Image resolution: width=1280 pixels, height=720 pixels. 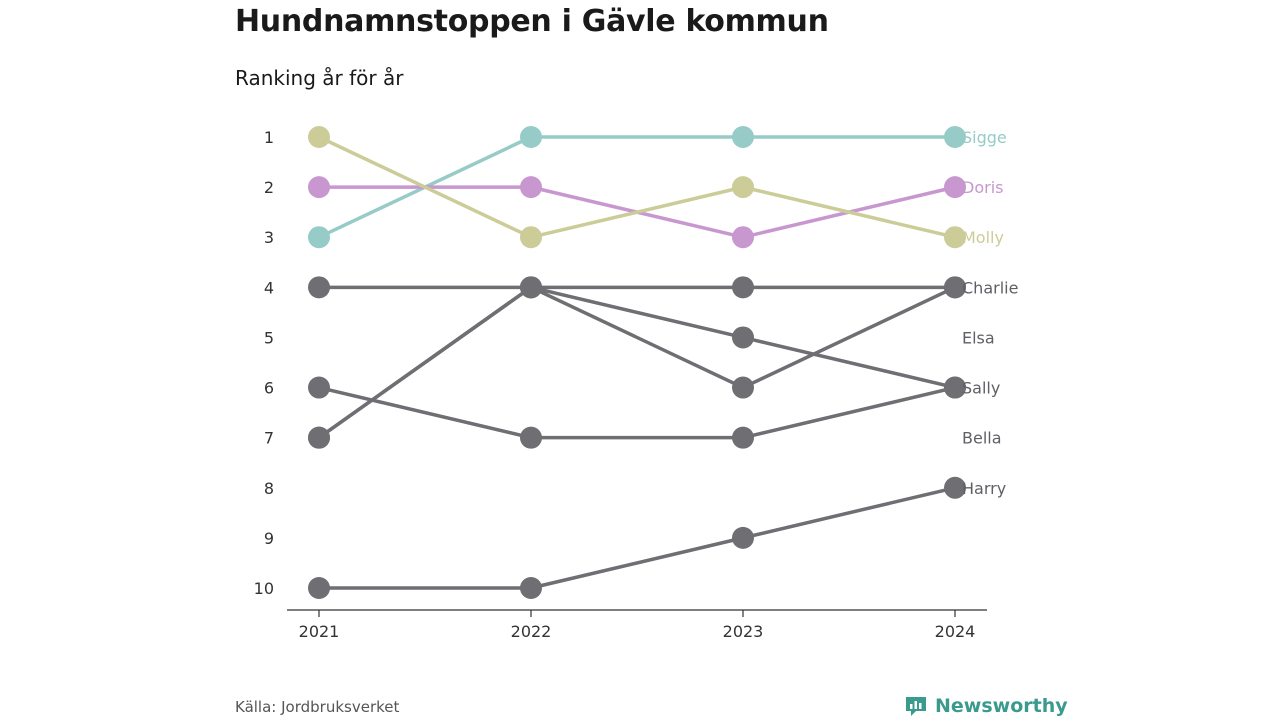 What do you see at coordinates (1001, 706) in the screenshot?
I see `brand-name: Newsworthy` at bounding box center [1001, 706].